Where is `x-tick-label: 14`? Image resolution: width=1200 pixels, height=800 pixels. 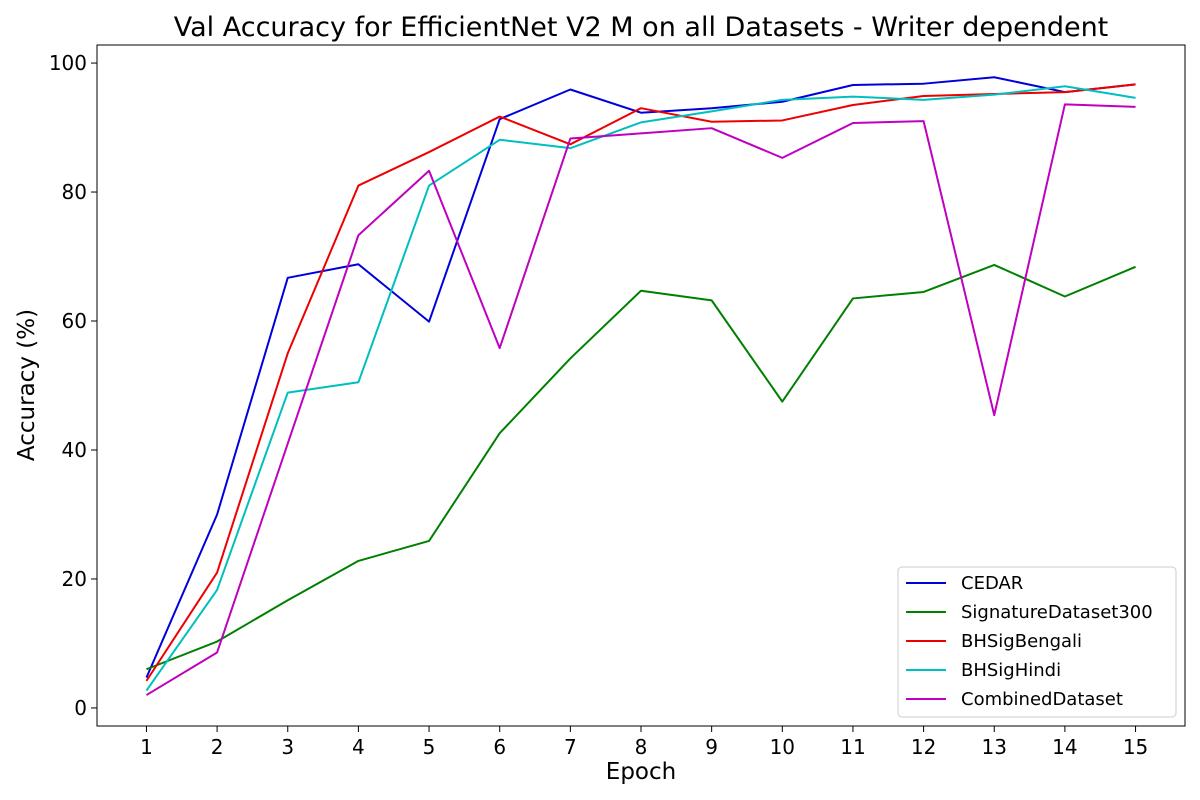
x-tick-label: 14 is located at coordinates (1064, 747).